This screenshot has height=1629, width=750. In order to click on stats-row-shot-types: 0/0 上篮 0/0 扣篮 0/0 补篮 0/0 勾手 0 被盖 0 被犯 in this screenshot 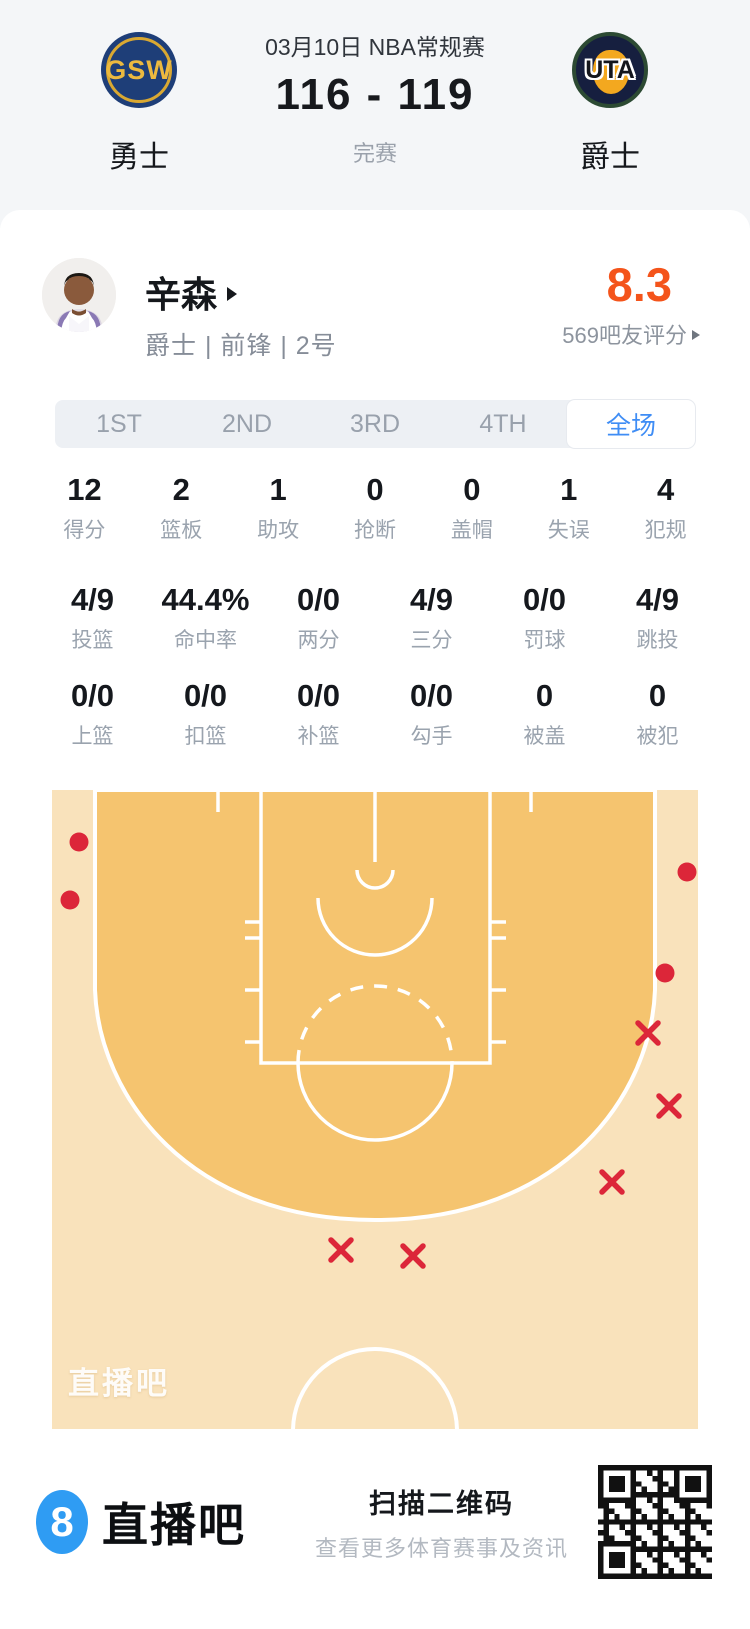, I will do `click(375, 714)`.